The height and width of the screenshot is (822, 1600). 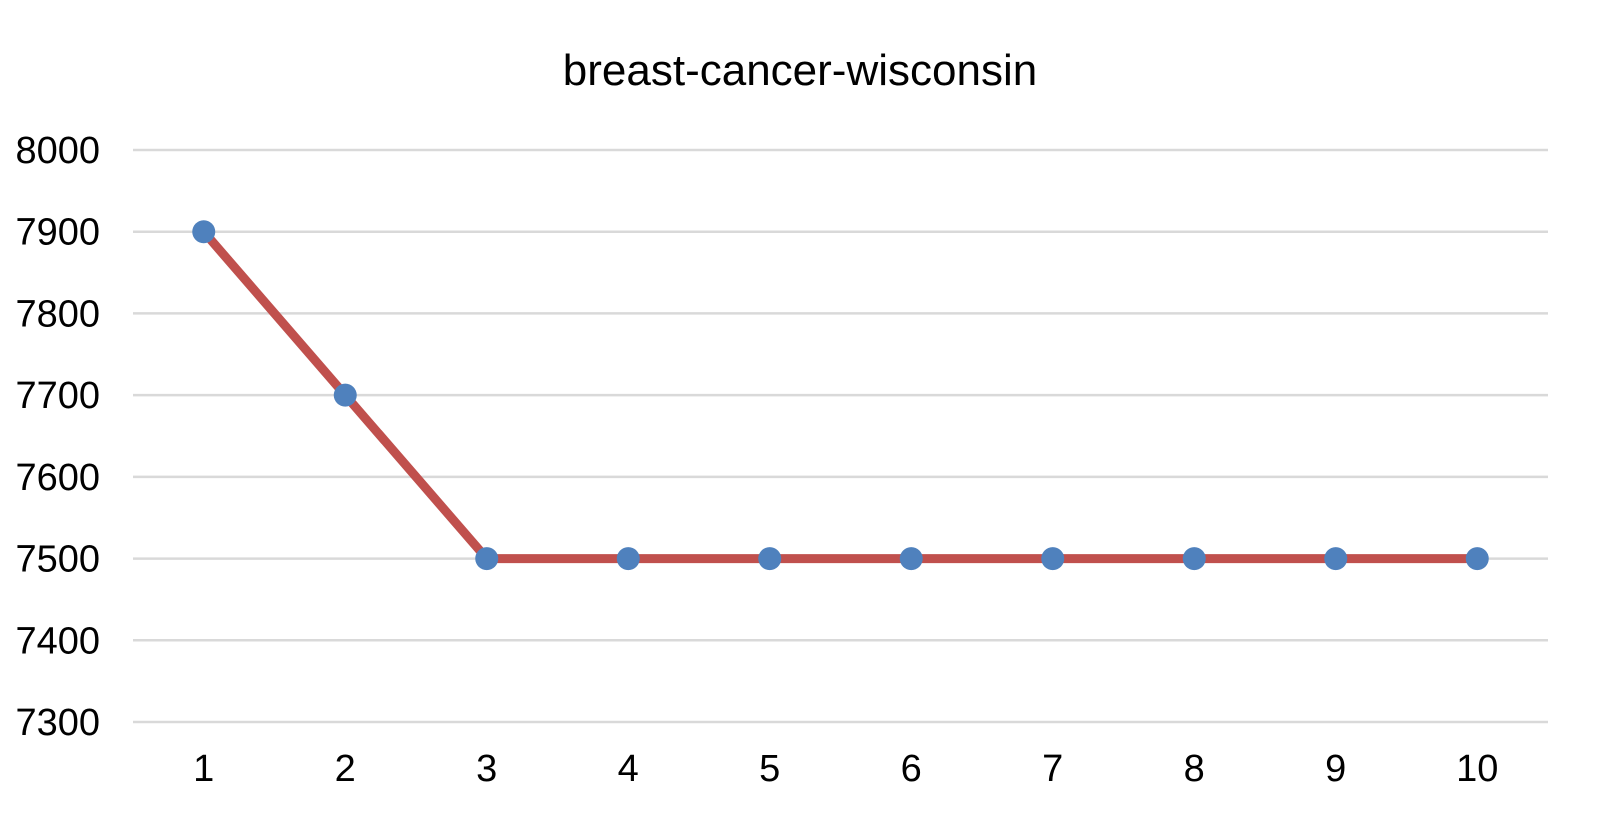 What do you see at coordinates (1194, 769) in the screenshot?
I see `x-axis-tick-label: 8` at bounding box center [1194, 769].